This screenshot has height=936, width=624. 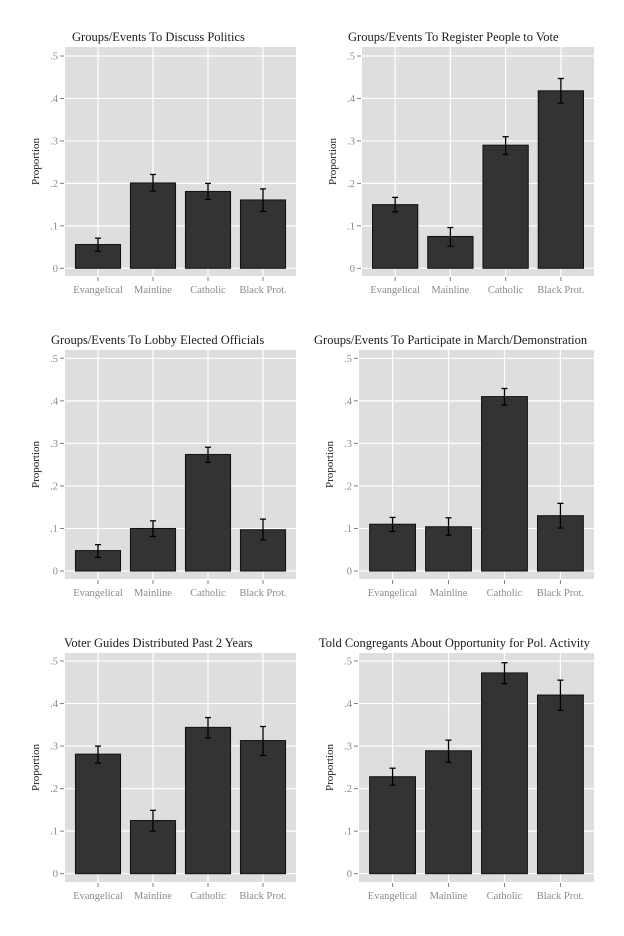 I want to click on chart-title: Groups/Events To Lobby Elected Officials, so click(x=157, y=340).